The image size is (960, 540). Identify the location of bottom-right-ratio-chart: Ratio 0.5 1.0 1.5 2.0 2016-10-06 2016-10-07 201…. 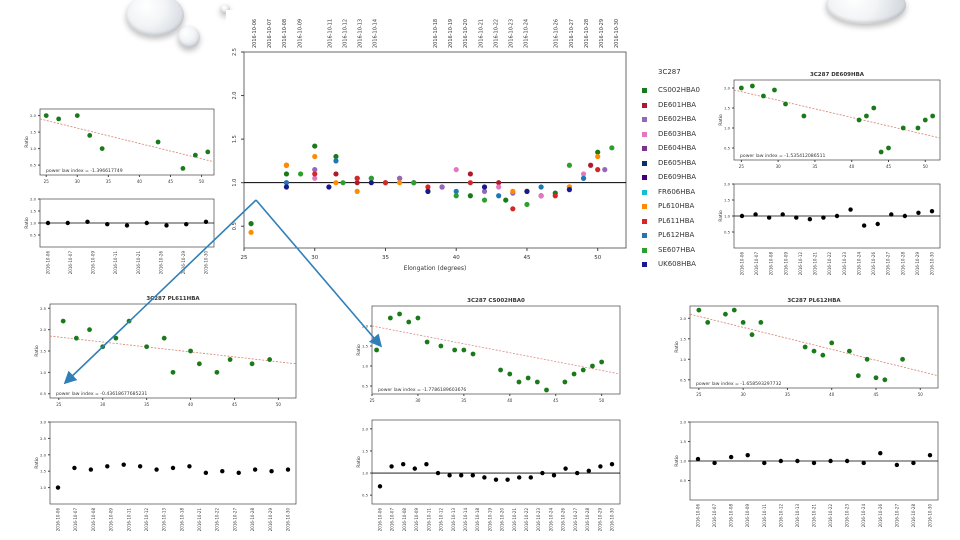
(806, 474).